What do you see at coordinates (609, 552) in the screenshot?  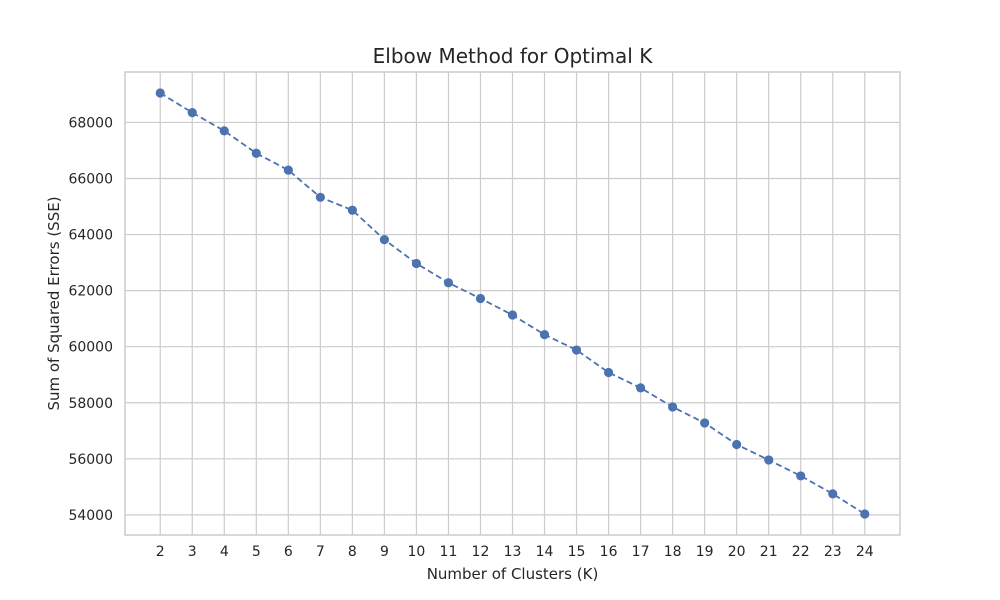 I see `x-tick-label: 16` at bounding box center [609, 552].